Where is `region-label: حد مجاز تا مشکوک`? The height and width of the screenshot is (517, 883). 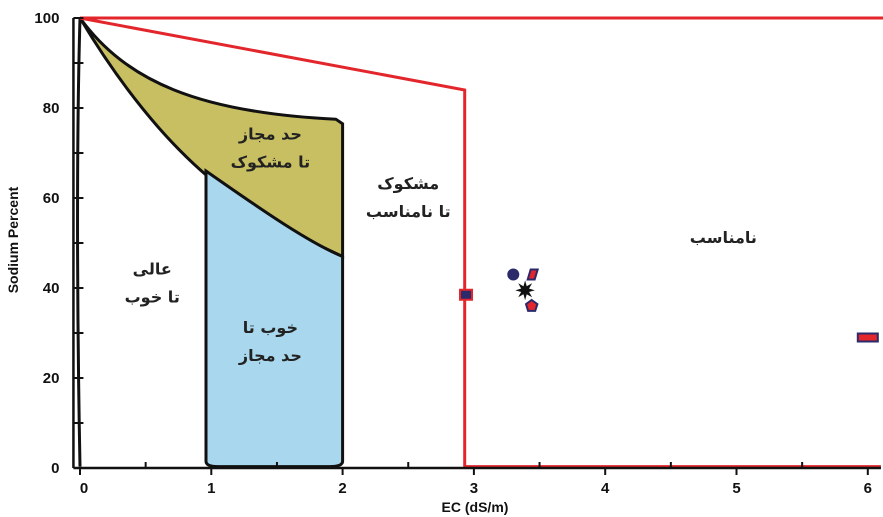
region-label: حد مجاز تا مشکوک is located at coordinates (271, 148).